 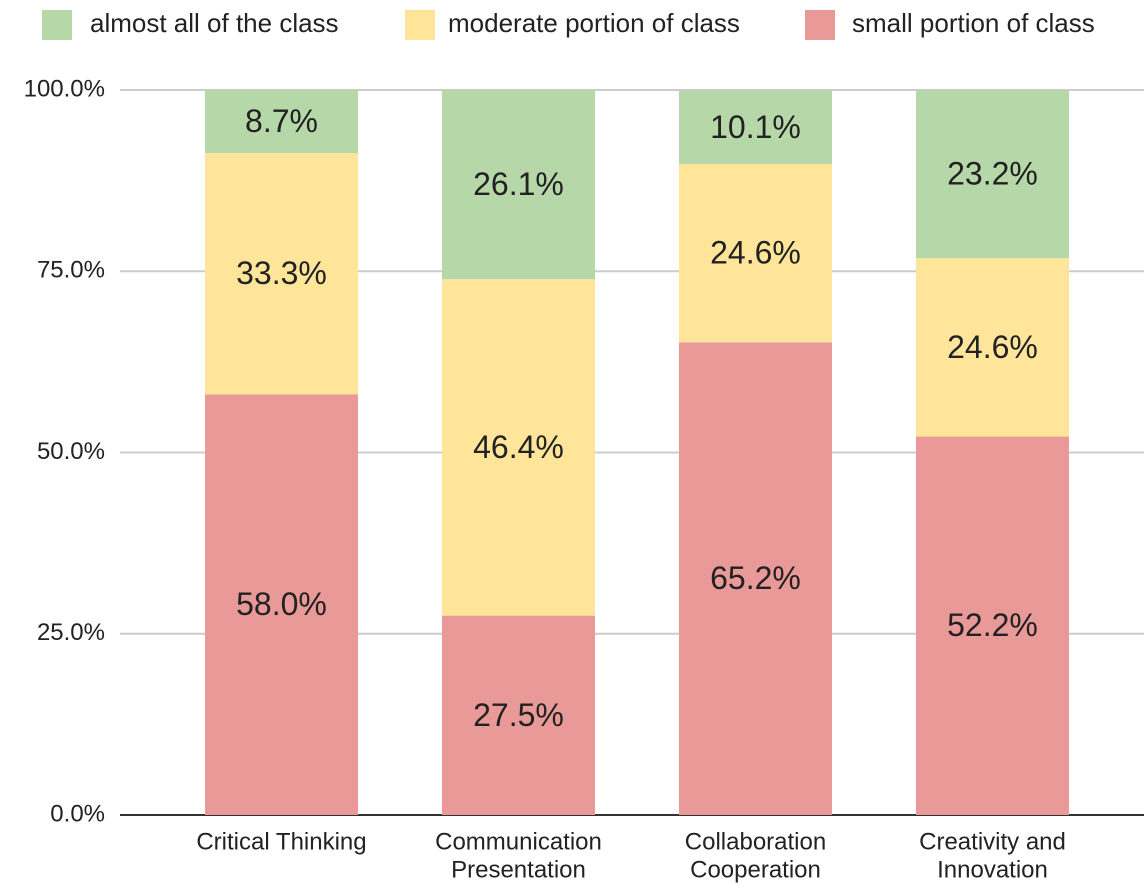 I want to click on data-label: 65.2%, so click(x=755, y=578).